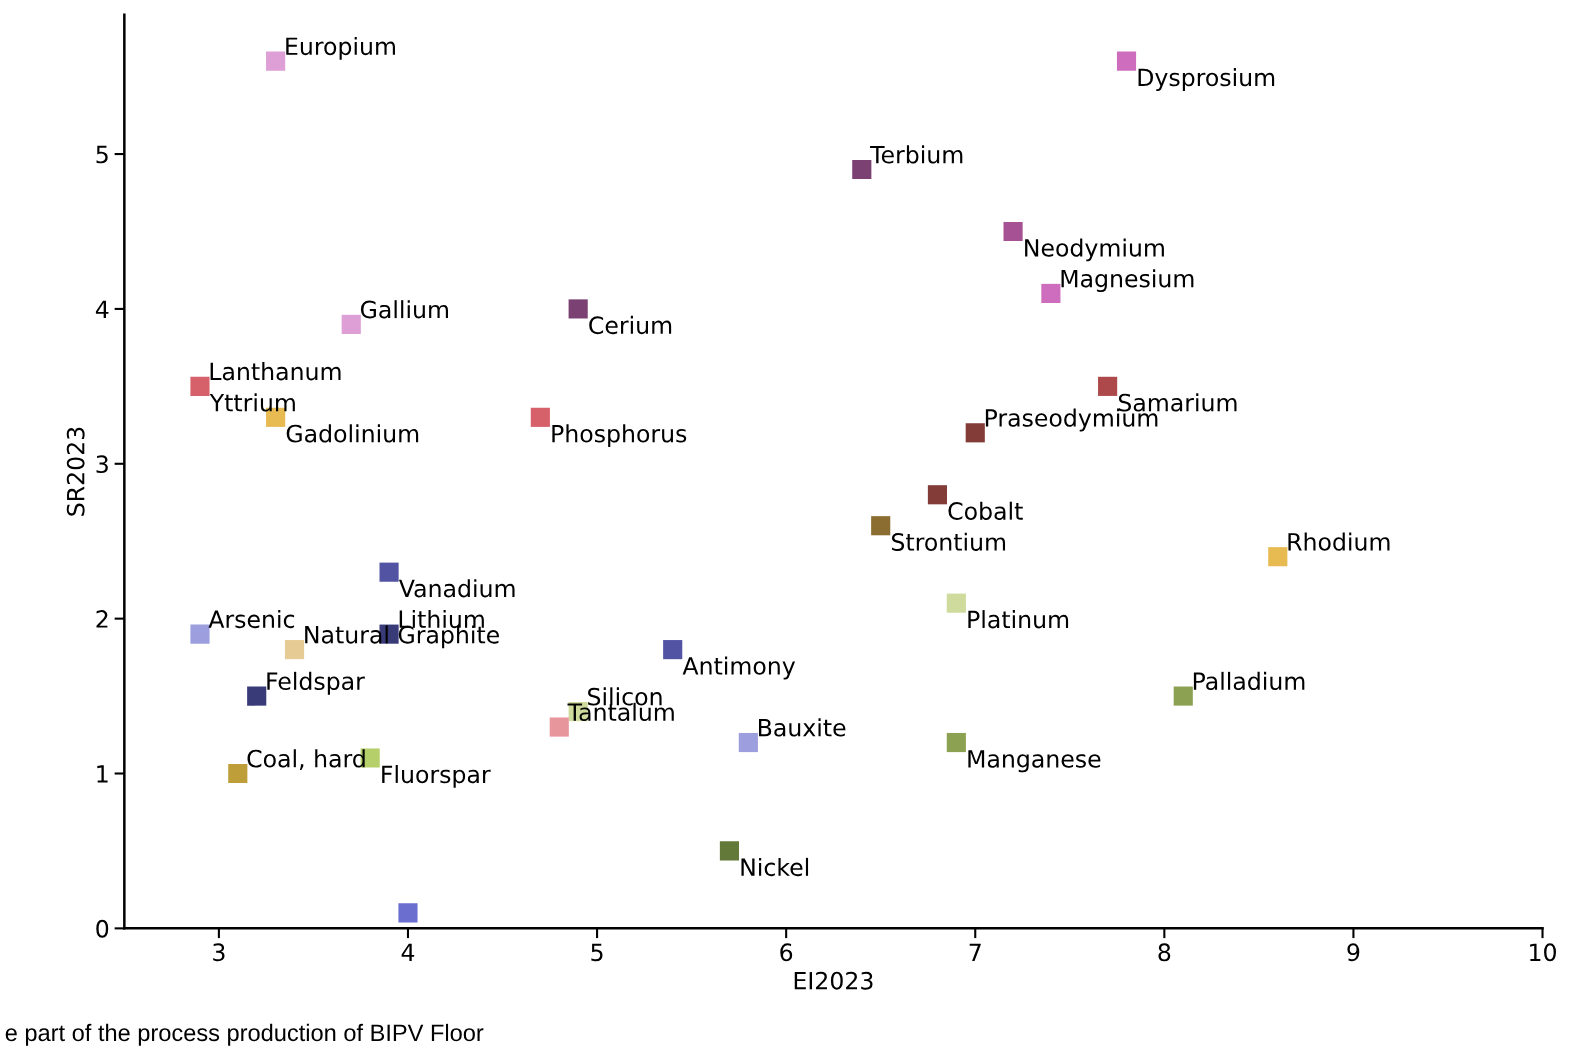 This screenshot has height=1049, width=1574. What do you see at coordinates (251, 619) in the screenshot?
I see `annotation: Arsenic` at bounding box center [251, 619].